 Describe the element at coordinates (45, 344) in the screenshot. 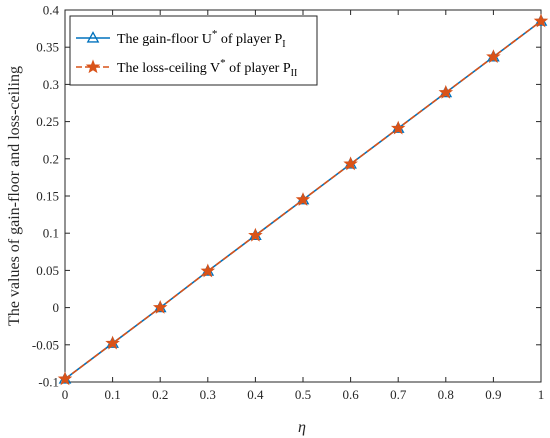

I see `y-tick-label: -0.05` at that location.